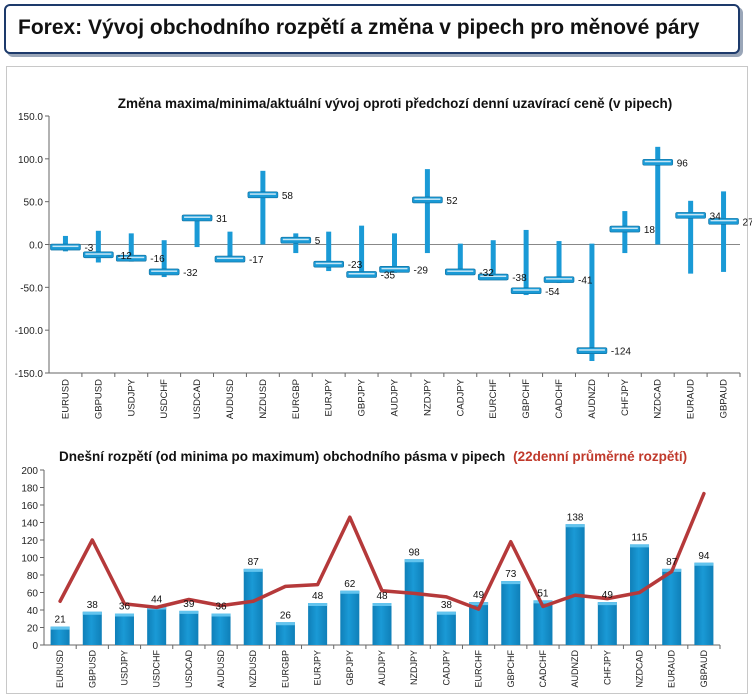 The height and width of the screenshot is (696, 752). What do you see at coordinates (585, 281) in the screenshot?
I see `current-value-label: -41` at bounding box center [585, 281].